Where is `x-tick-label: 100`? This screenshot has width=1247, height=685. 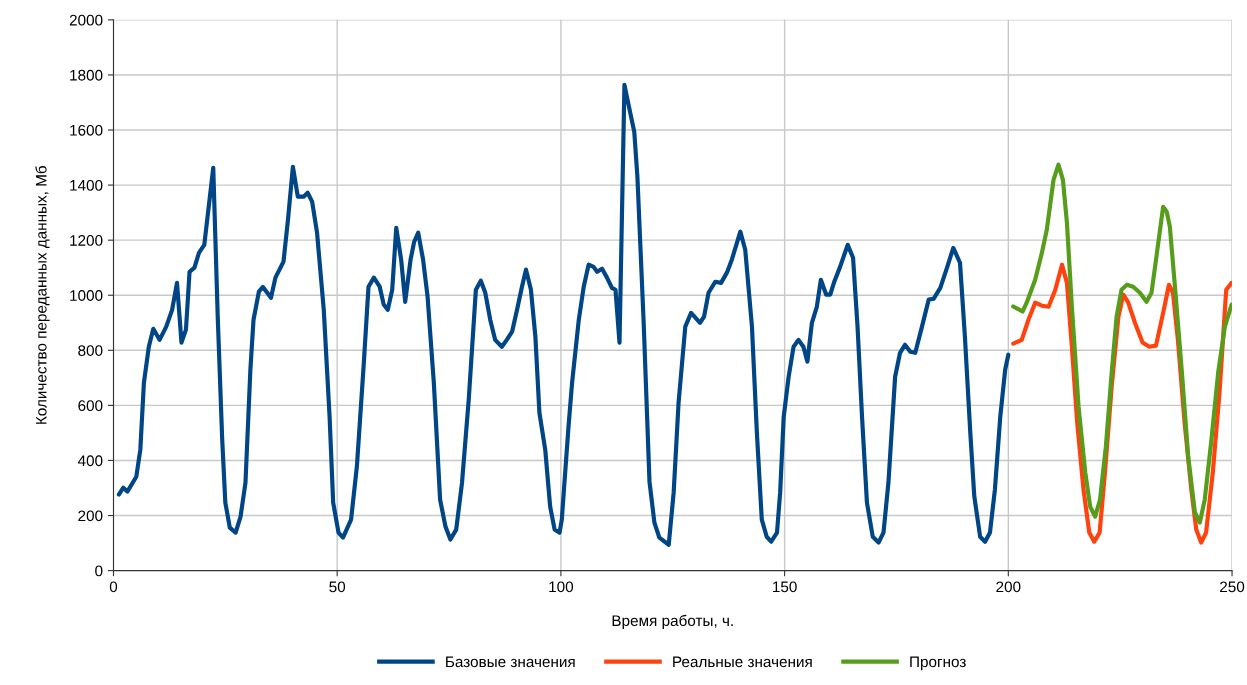 x-tick-label: 100 is located at coordinates (561, 587).